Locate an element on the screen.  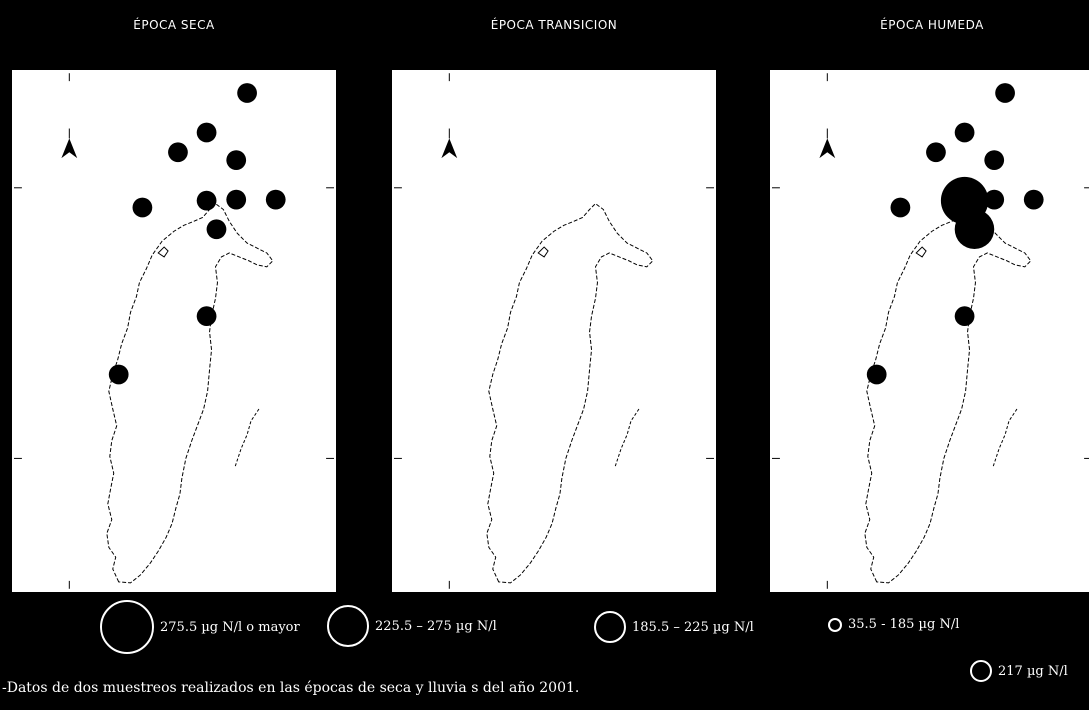
legend-circle-small is located at coordinates (835, 624).